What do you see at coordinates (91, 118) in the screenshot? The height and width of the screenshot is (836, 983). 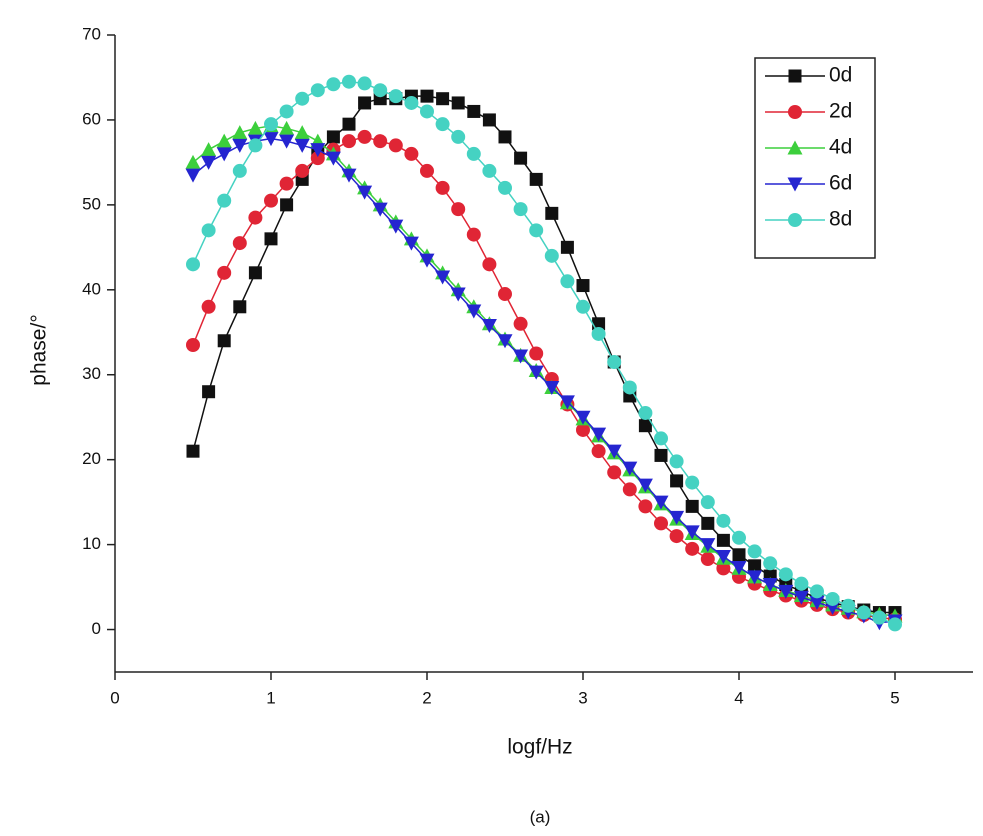 I see `y-tick-label: 60` at bounding box center [91, 118].